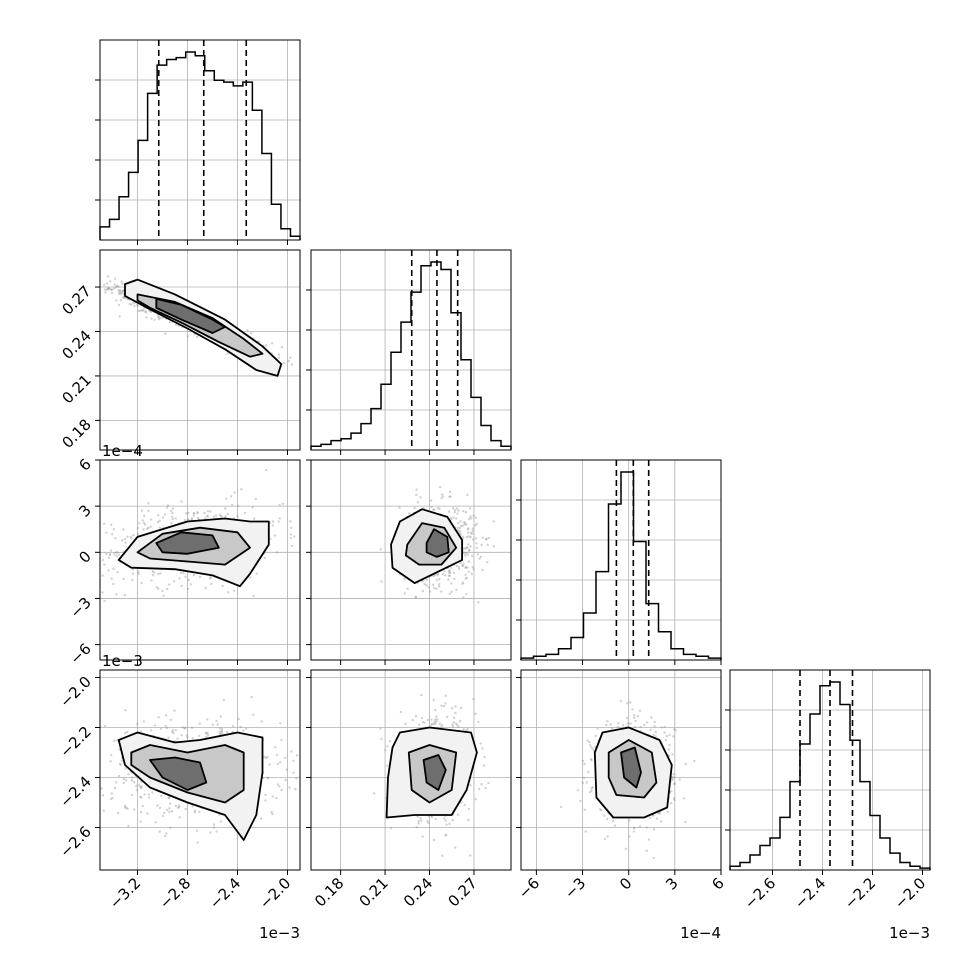  What do you see at coordinates (910, 893) in the screenshot?
I see `tick-label-x: −2.0` at bounding box center [910, 893].